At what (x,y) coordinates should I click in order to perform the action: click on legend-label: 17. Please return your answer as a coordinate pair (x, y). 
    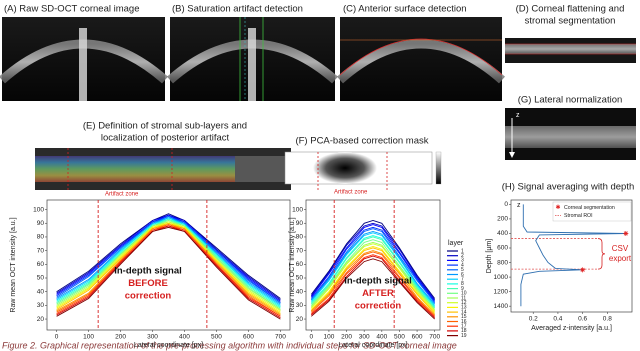
    Looking at the image, I should click on (464, 327).